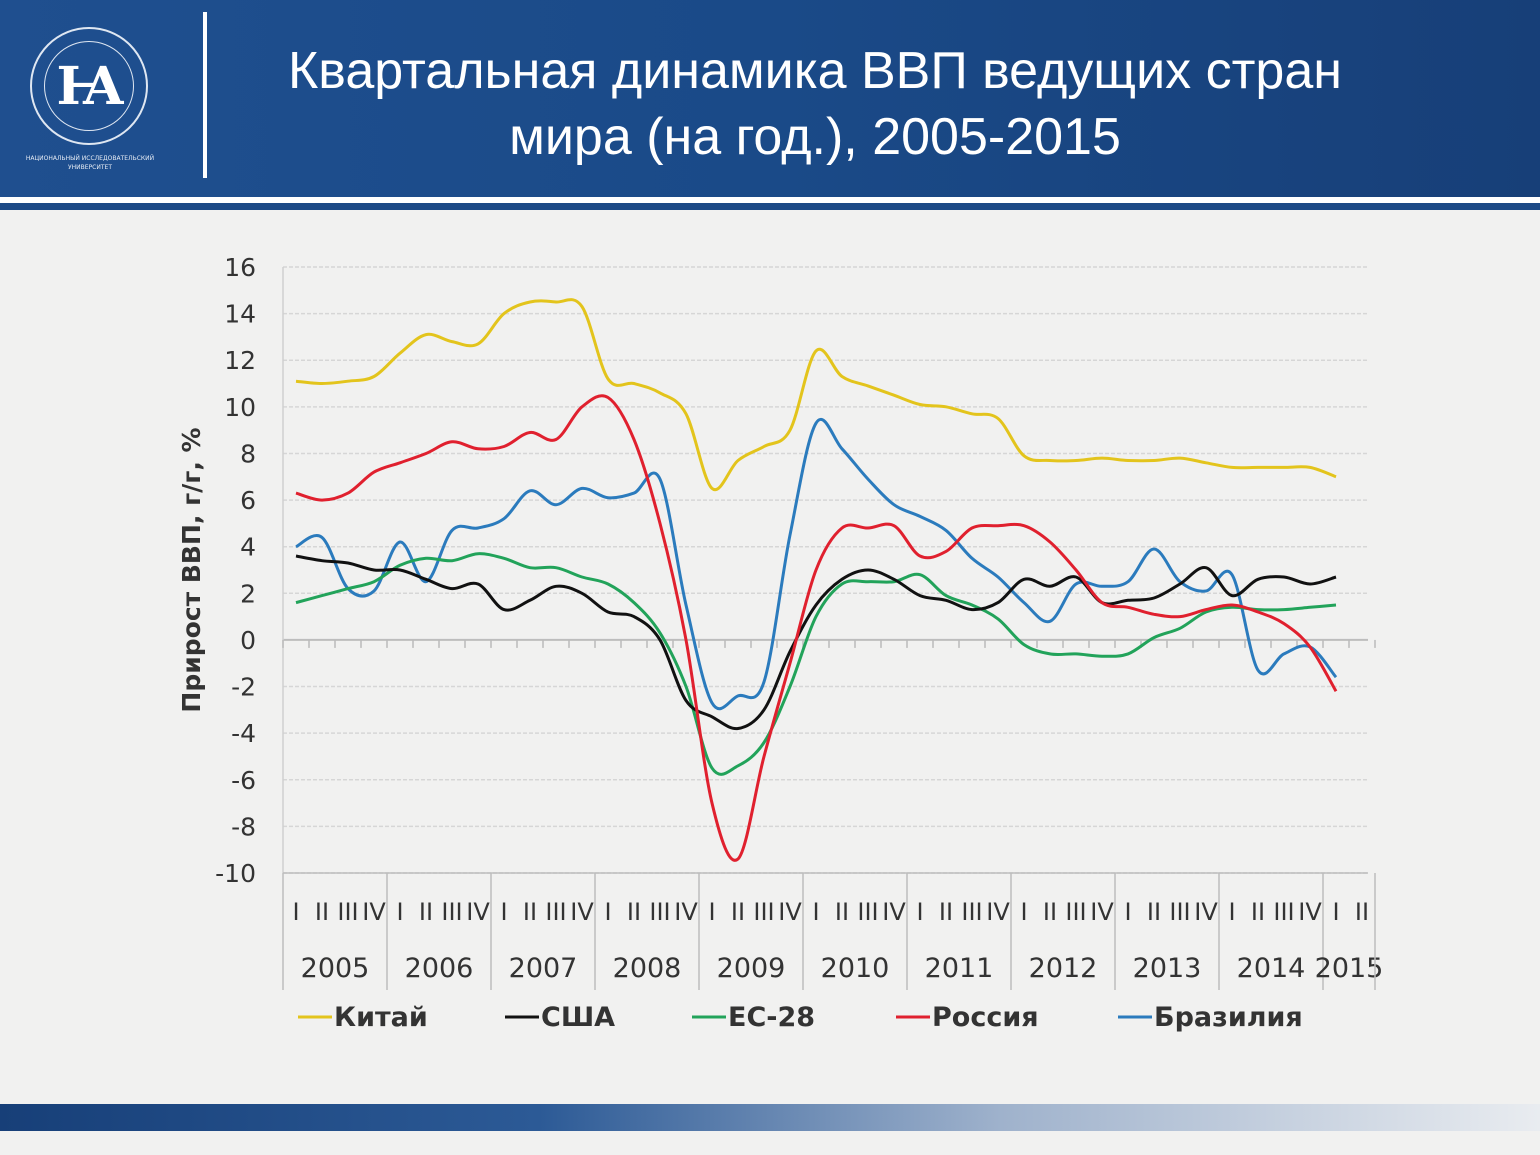  I want to click on legend-label: США, so click(578, 1017).